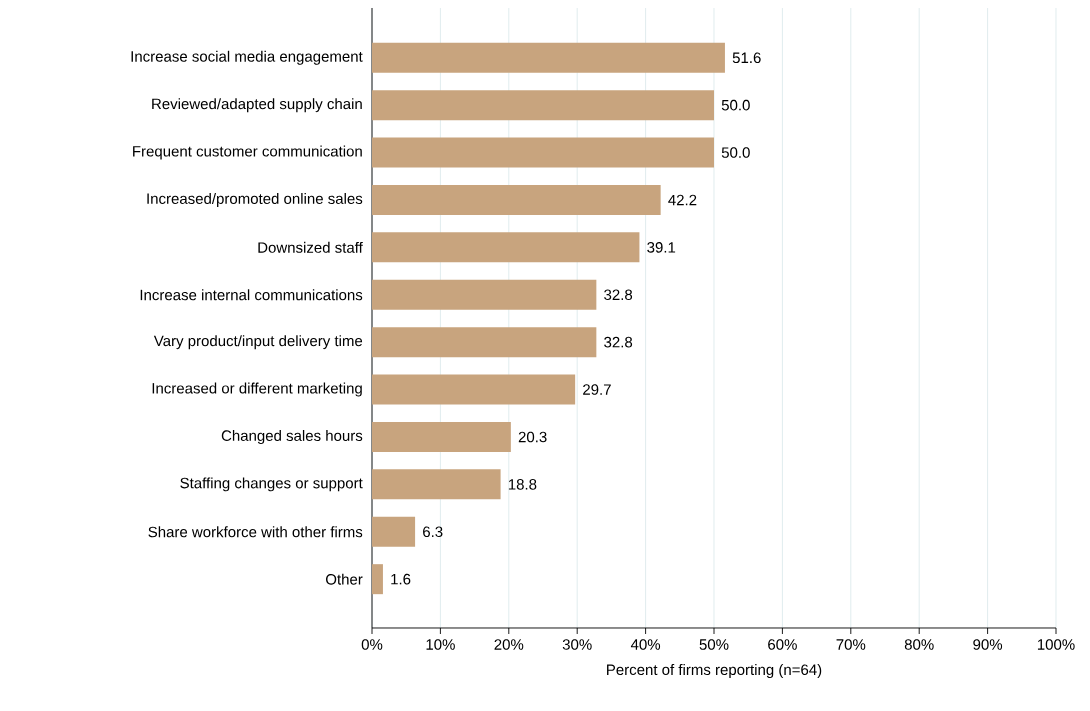 This screenshot has height=711, width=1090. Describe the element at coordinates (433, 532) in the screenshot. I see `data-label: 6.3` at that location.